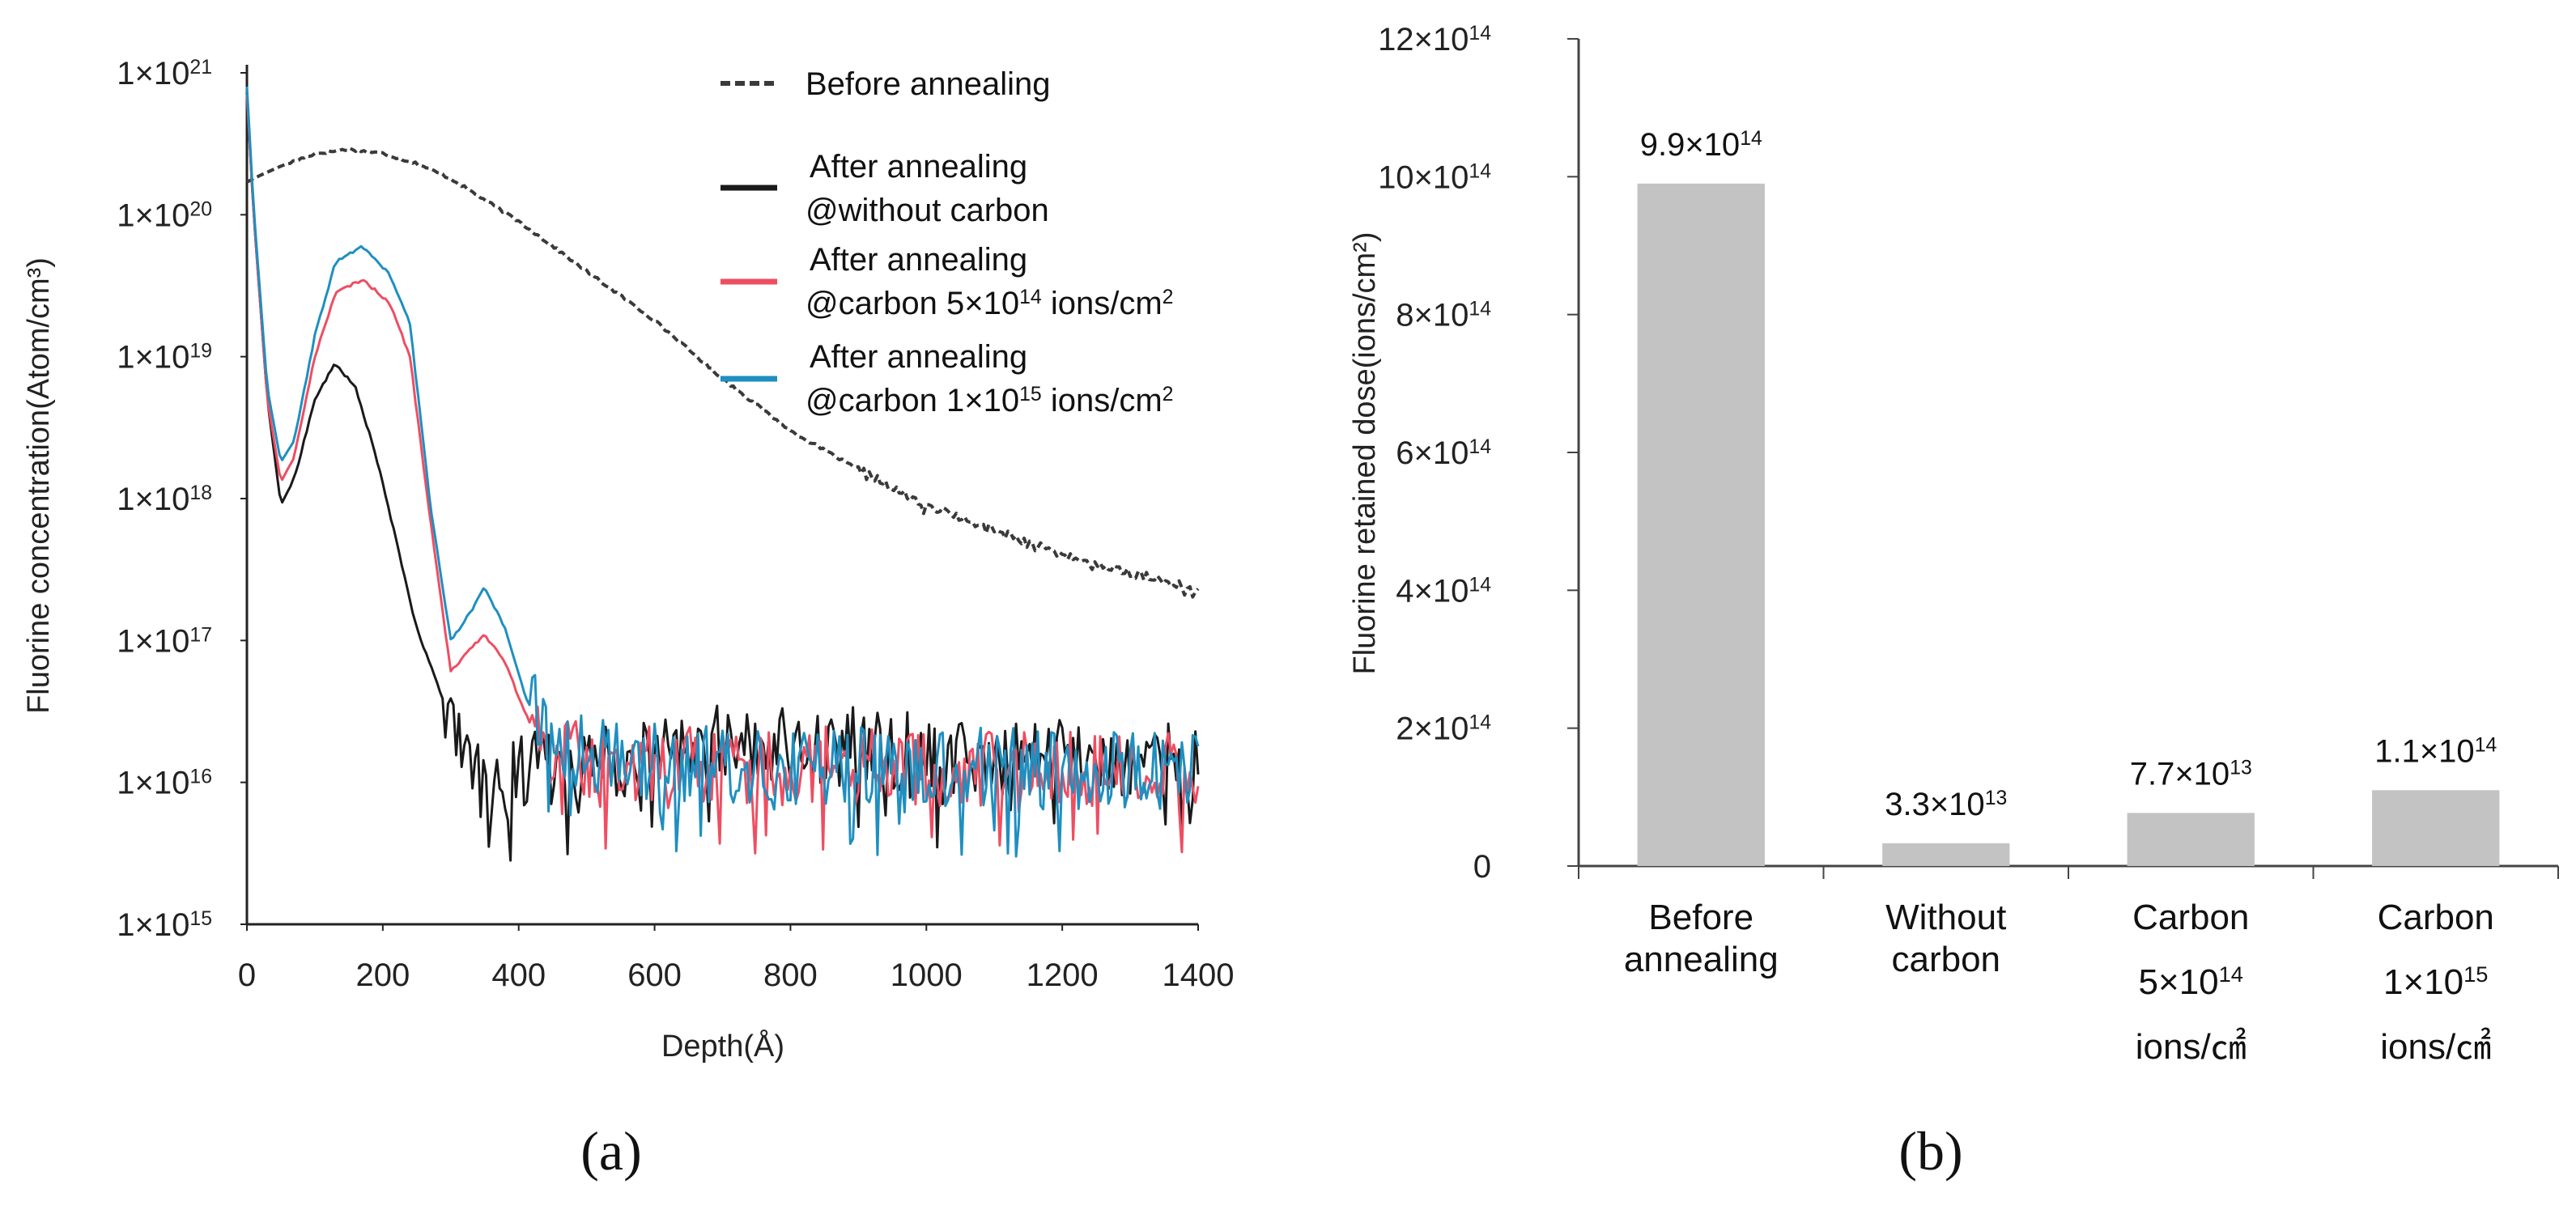 This screenshot has height=1210, width=2576. I want to click on legend-label-3: After annealing, so click(919, 260).